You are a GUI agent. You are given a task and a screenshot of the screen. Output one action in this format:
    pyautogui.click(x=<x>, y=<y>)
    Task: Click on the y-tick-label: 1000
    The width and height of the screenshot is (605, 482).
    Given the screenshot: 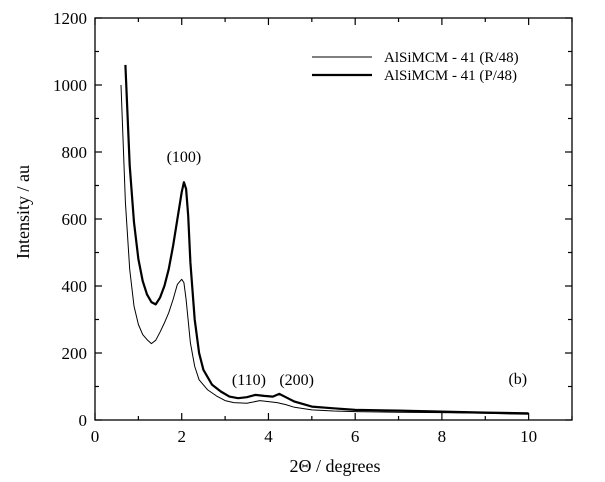 What is the action you would take?
    pyautogui.click(x=70, y=85)
    